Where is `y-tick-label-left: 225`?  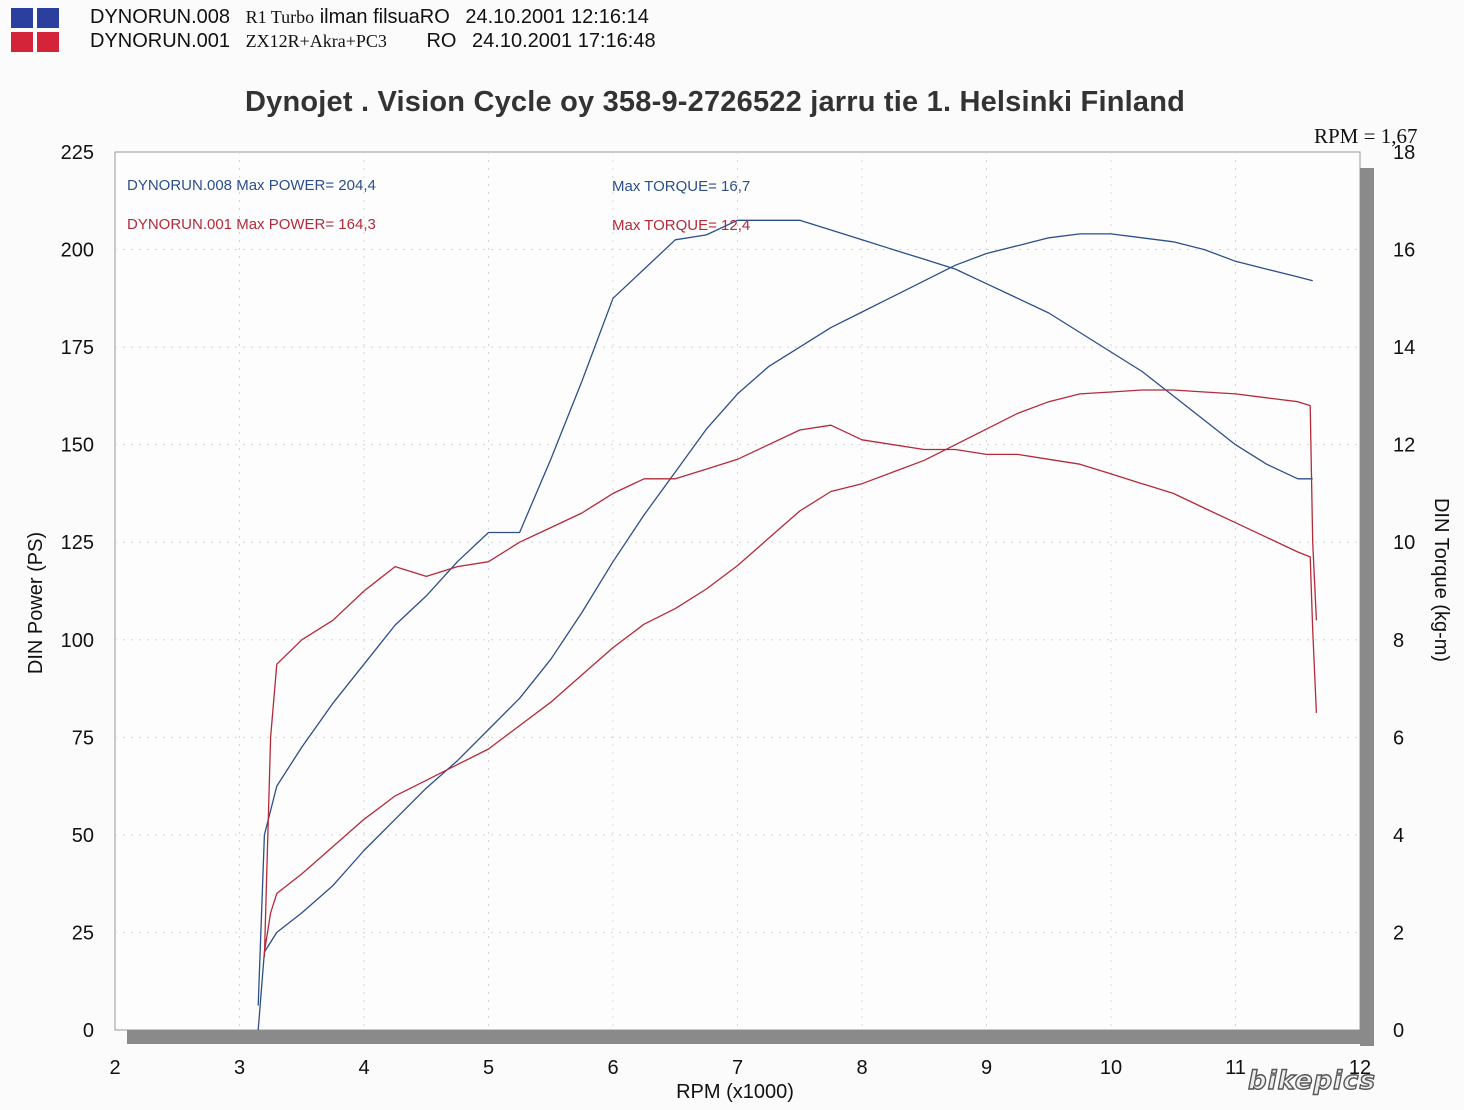
y-tick-label-left: 225 is located at coordinates (77, 153).